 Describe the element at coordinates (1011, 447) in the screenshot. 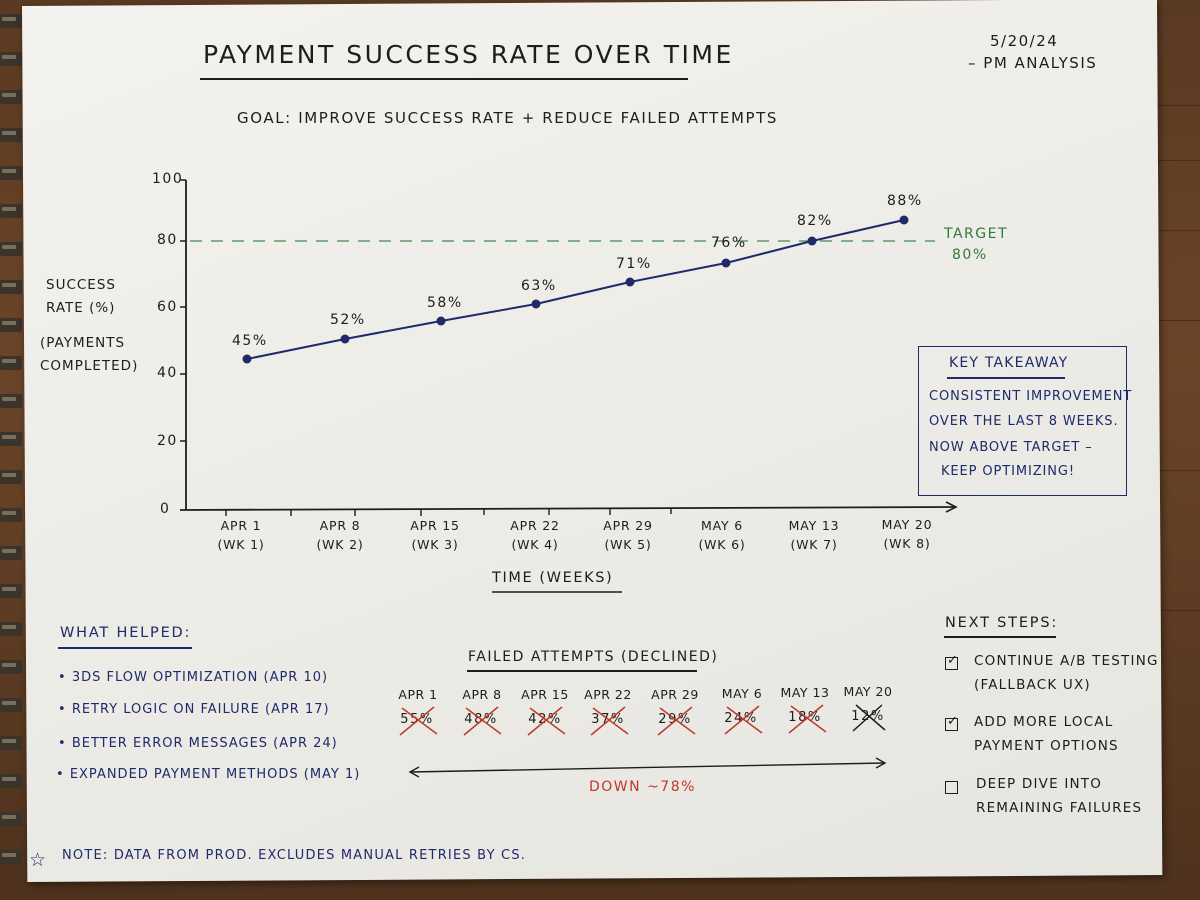

I see `key-takeaway-line: Now above target –` at that location.